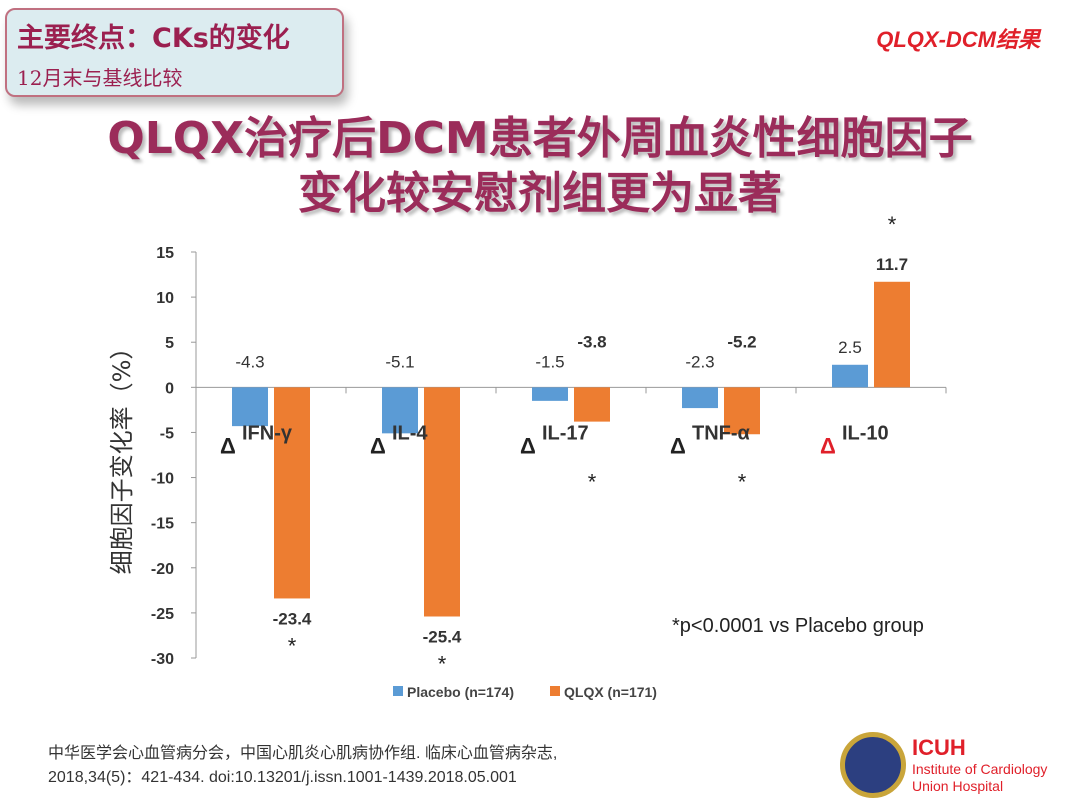  What do you see at coordinates (850, 347) in the screenshot?
I see `data-label: 2.5` at bounding box center [850, 347].